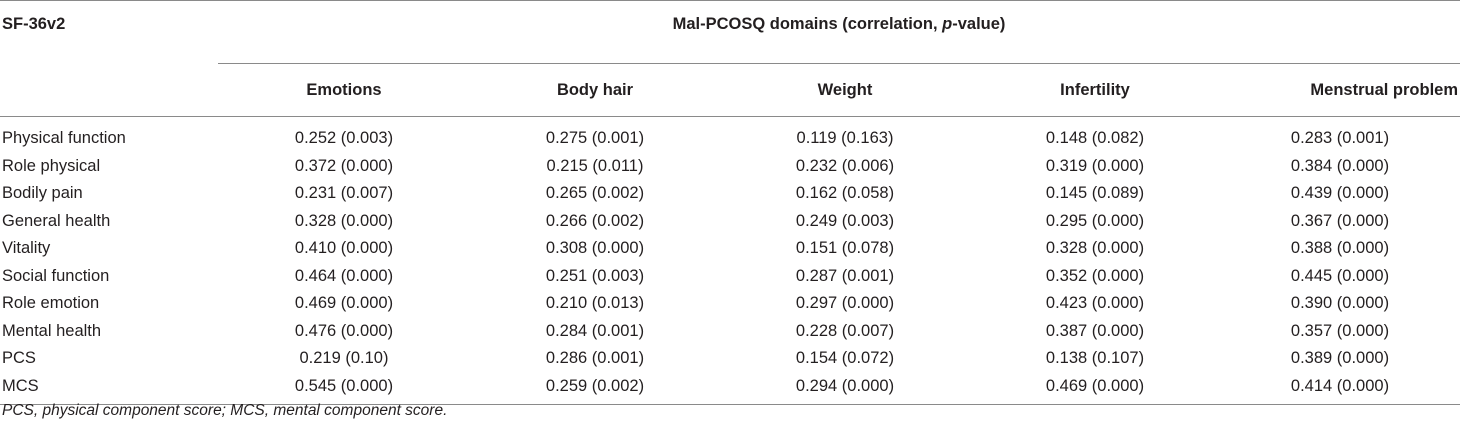 Image resolution: width=1460 pixels, height=428 pixels. Describe the element at coordinates (845, 248) in the screenshot. I see `table-cell: 0.151 (0.078)` at that location.